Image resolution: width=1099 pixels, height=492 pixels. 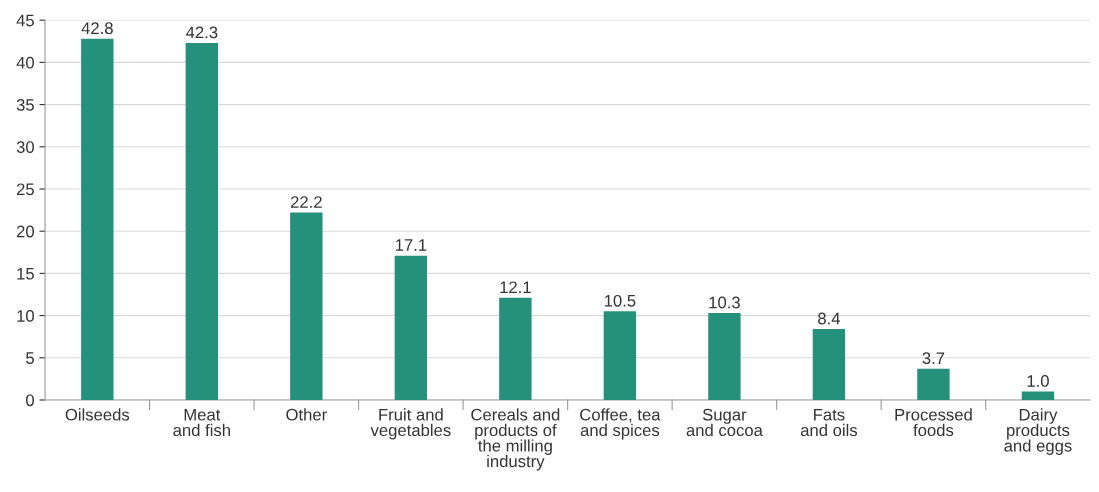 I want to click on y-tick-label: 20, so click(x=25, y=231).